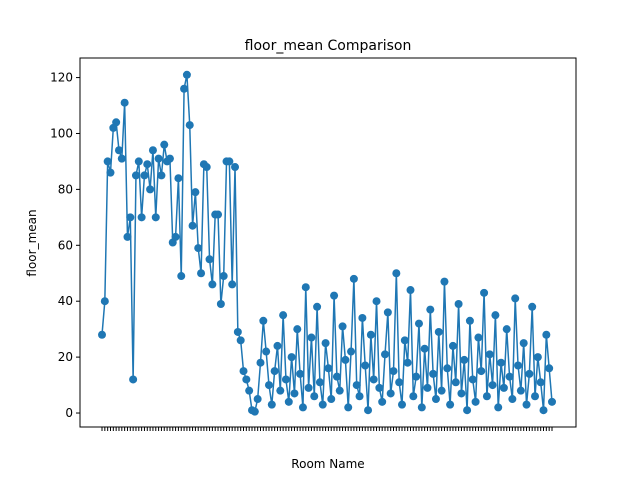 The height and width of the screenshot is (484, 640). I want to click on y-tick-label: 0, so click(69, 413).